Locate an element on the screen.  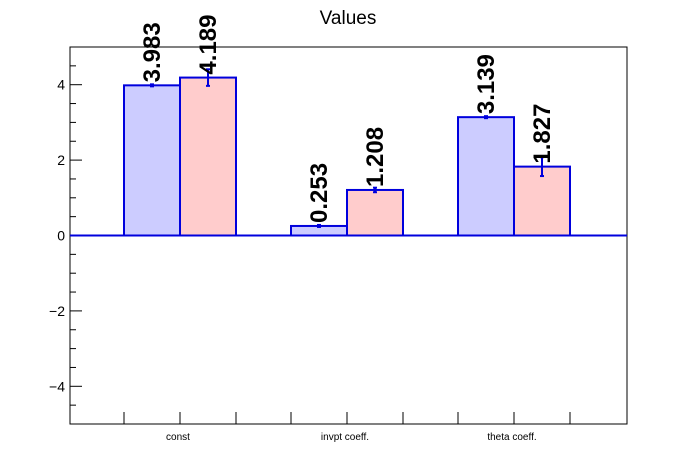
y-tick-label: 0 is located at coordinates (61, 236).